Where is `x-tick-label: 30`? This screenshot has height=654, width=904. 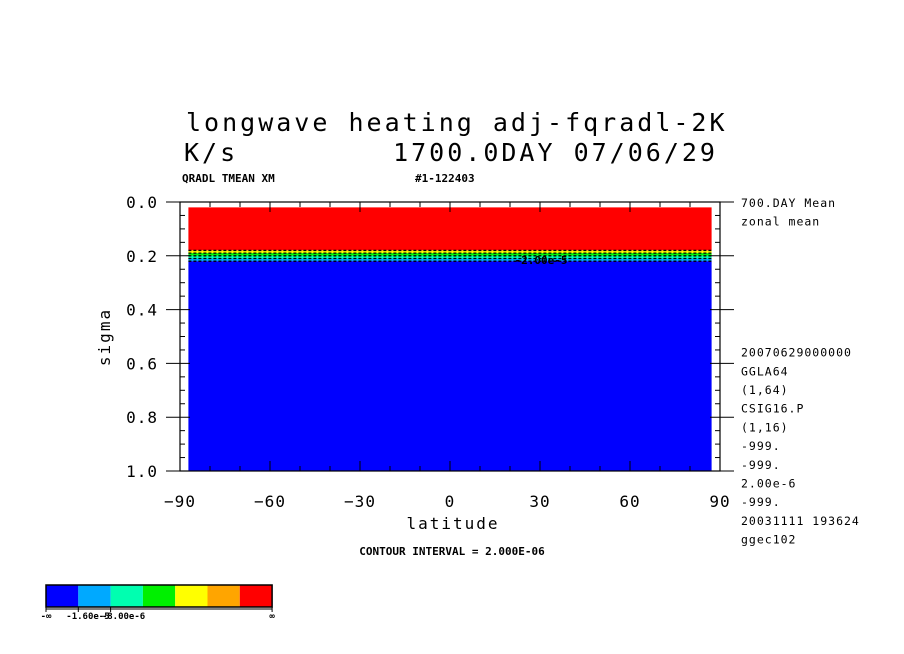 x-tick-label: 30 is located at coordinates (539, 501).